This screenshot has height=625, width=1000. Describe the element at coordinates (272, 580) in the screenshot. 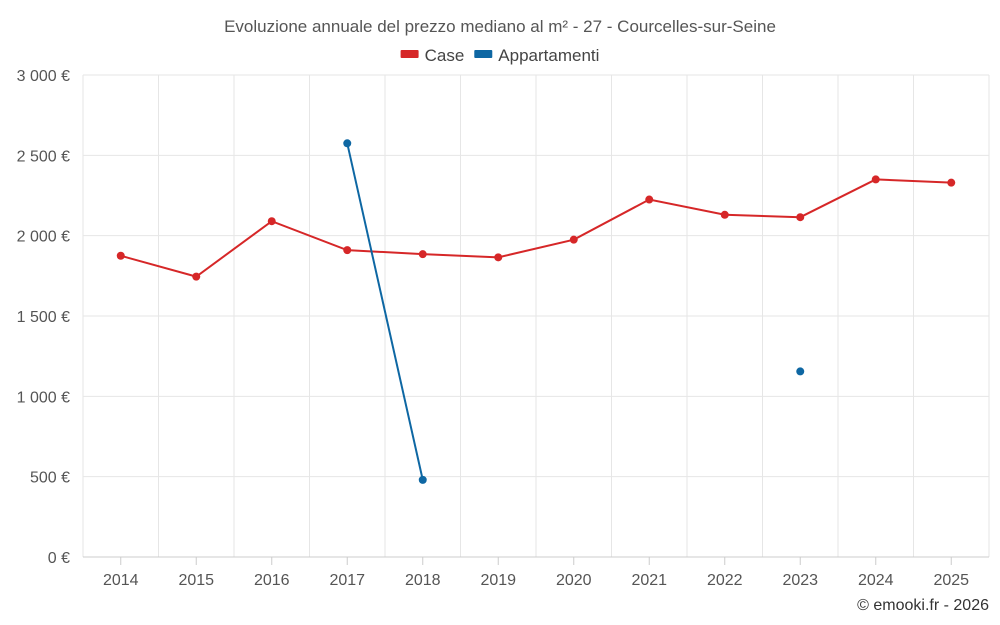

I see `x-tick-label: 2016` at that location.